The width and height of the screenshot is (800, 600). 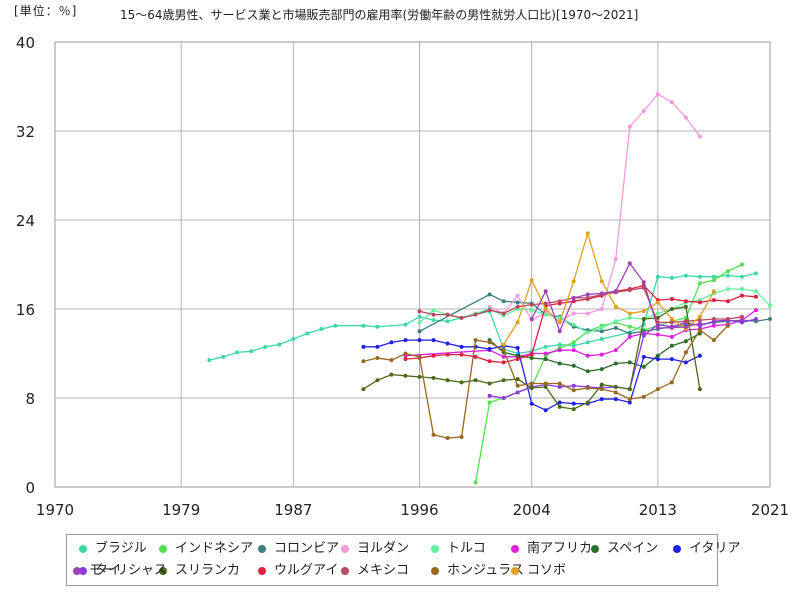 What do you see at coordinates (117, 571) in the screenshot?
I see `legend-item: モーリシャス` at bounding box center [117, 571].